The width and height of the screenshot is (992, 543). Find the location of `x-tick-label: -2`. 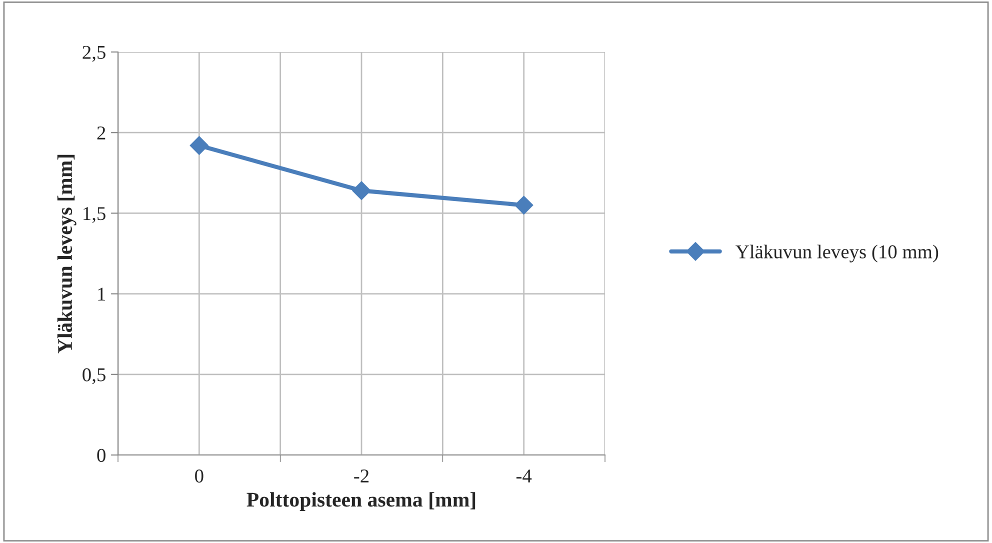

x-tick-label: -2 is located at coordinates (361, 476).